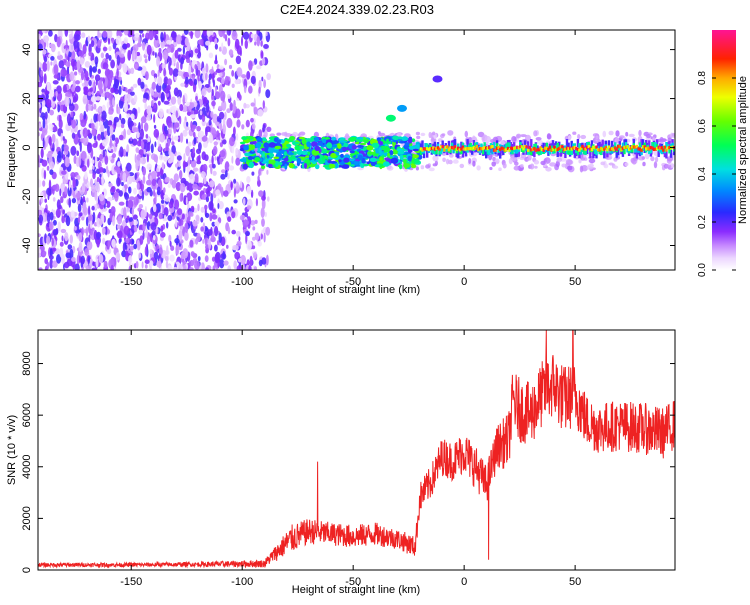 Image resolution: width=750 pixels, height=605 pixels. I want to click on x-tick-label: 0, so click(464, 282).